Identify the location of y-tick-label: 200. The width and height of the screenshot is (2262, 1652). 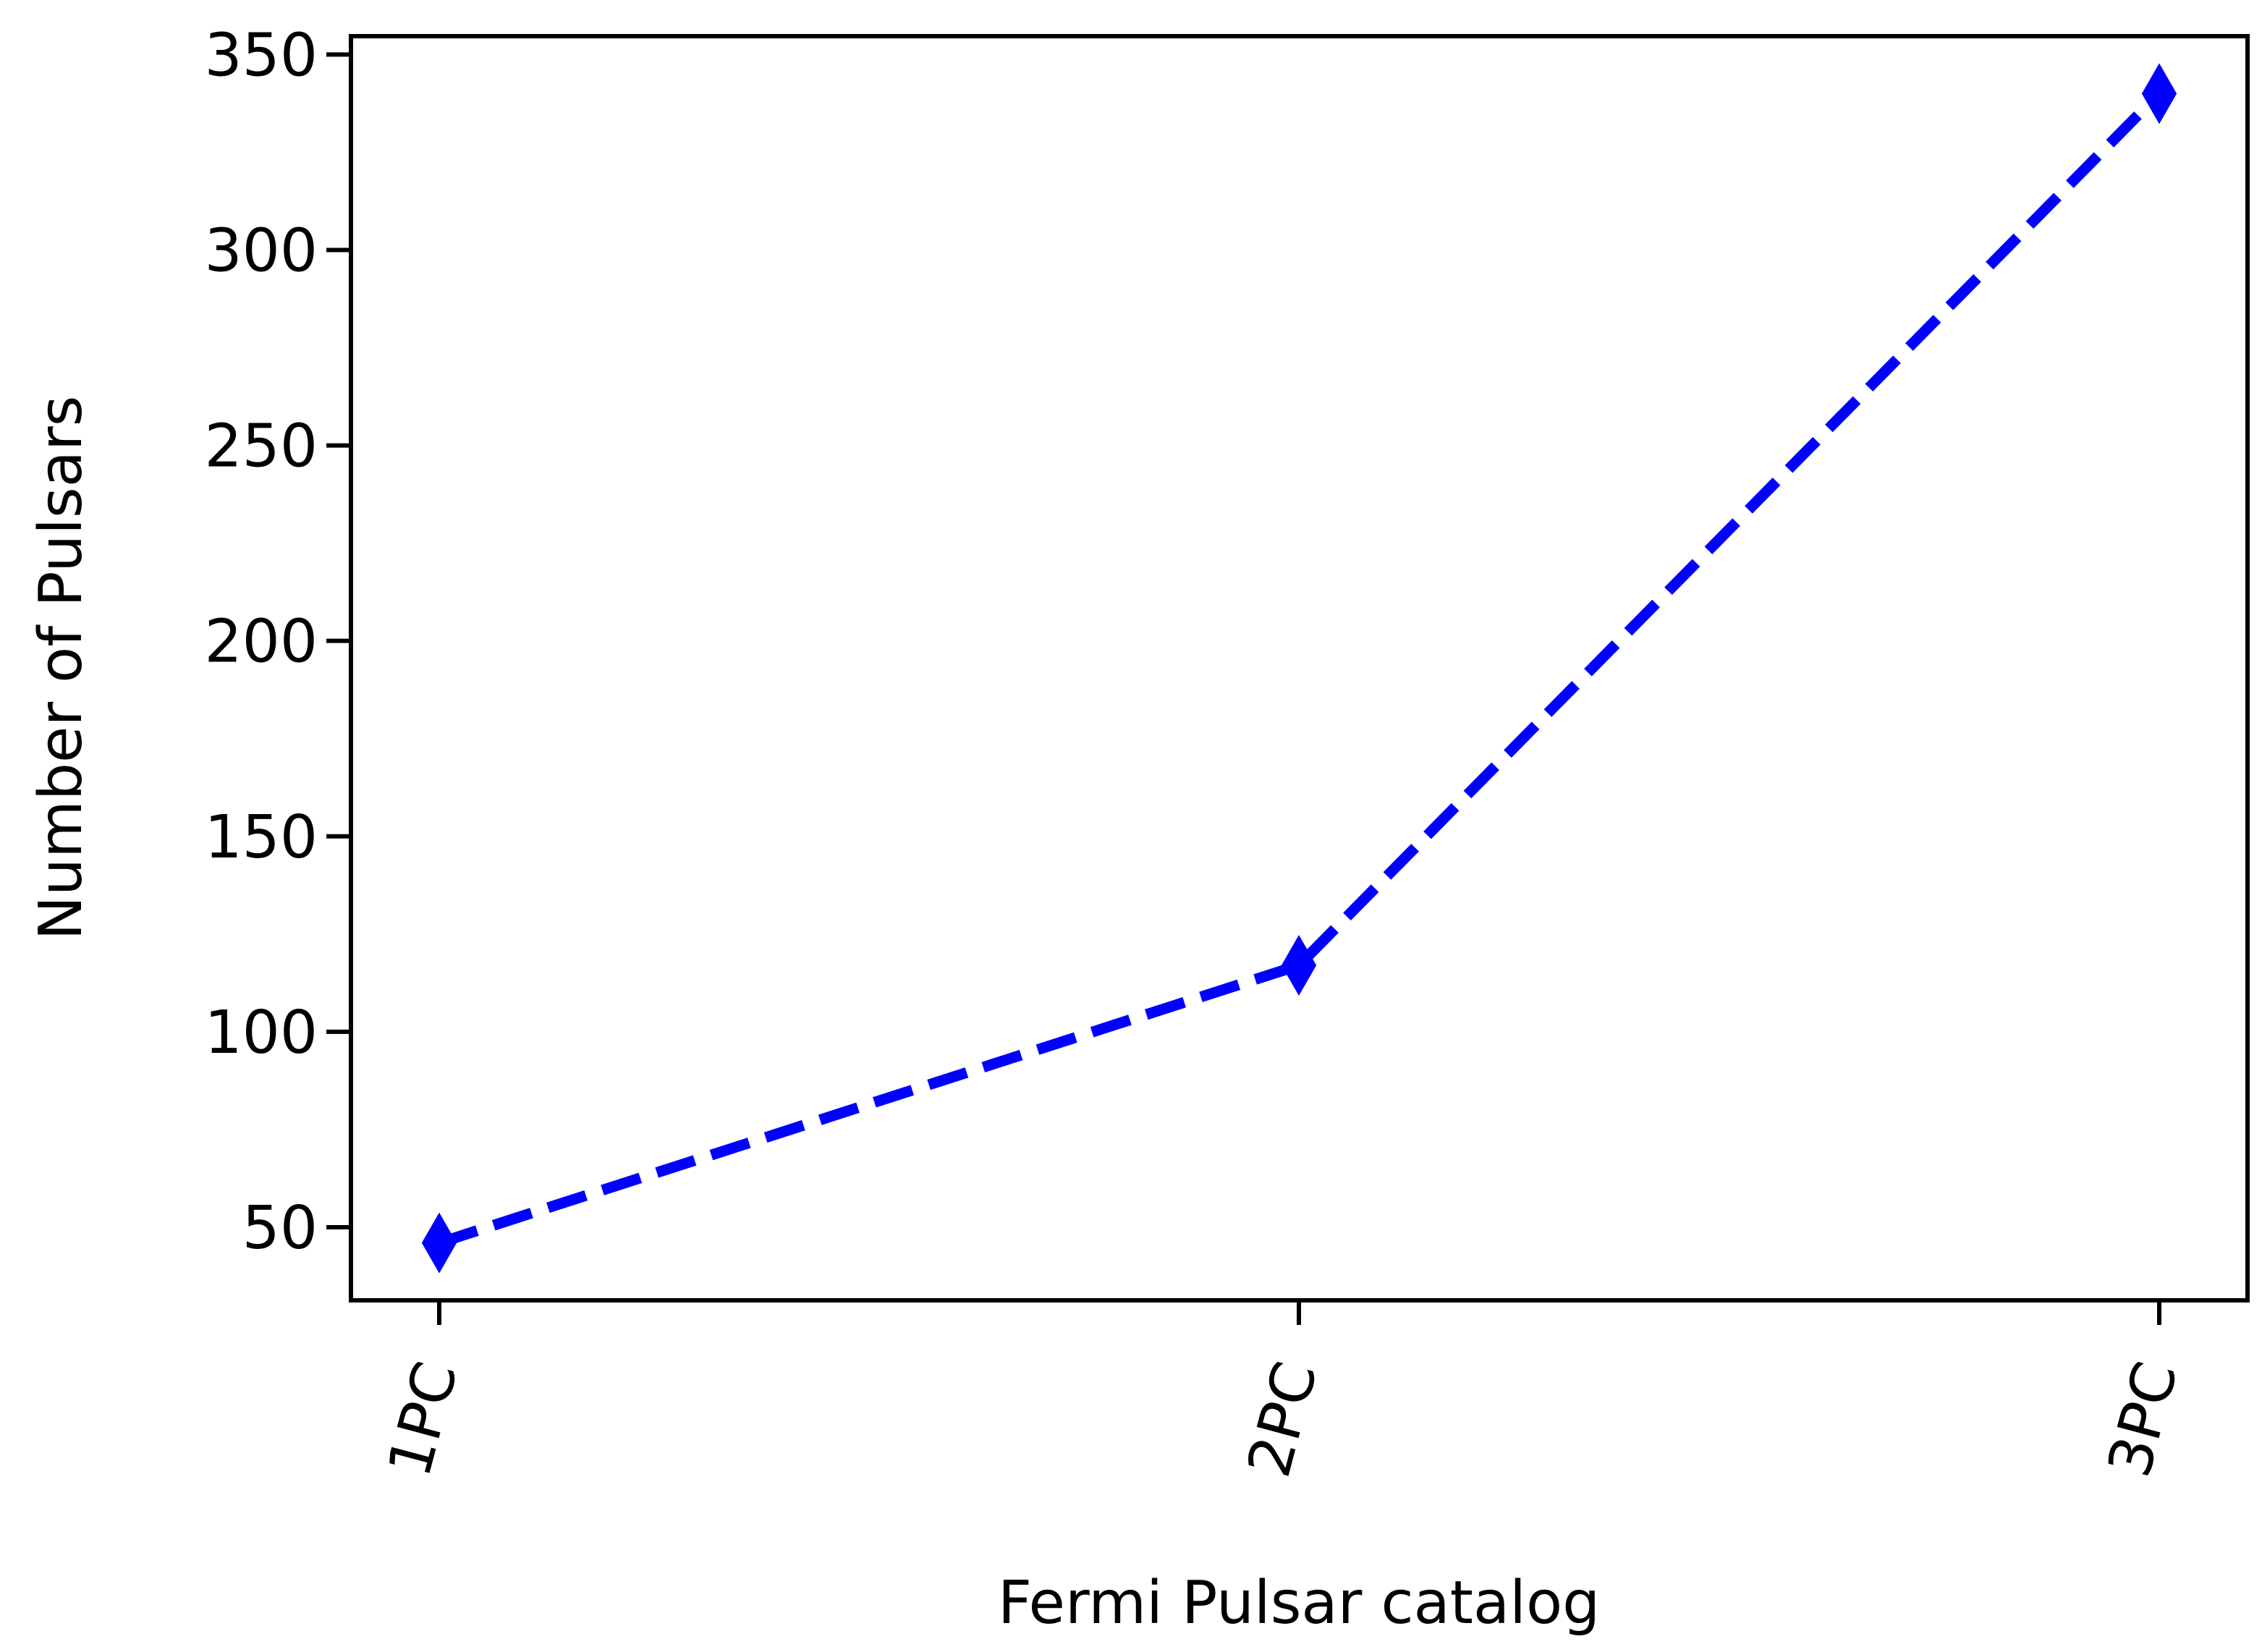
(261, 642).